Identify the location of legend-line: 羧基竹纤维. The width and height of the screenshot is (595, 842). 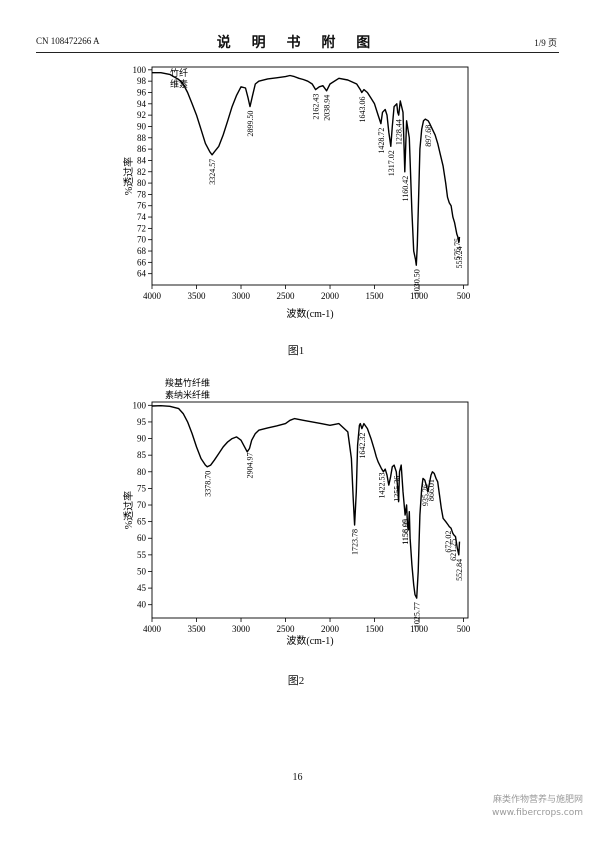
(187, 383).